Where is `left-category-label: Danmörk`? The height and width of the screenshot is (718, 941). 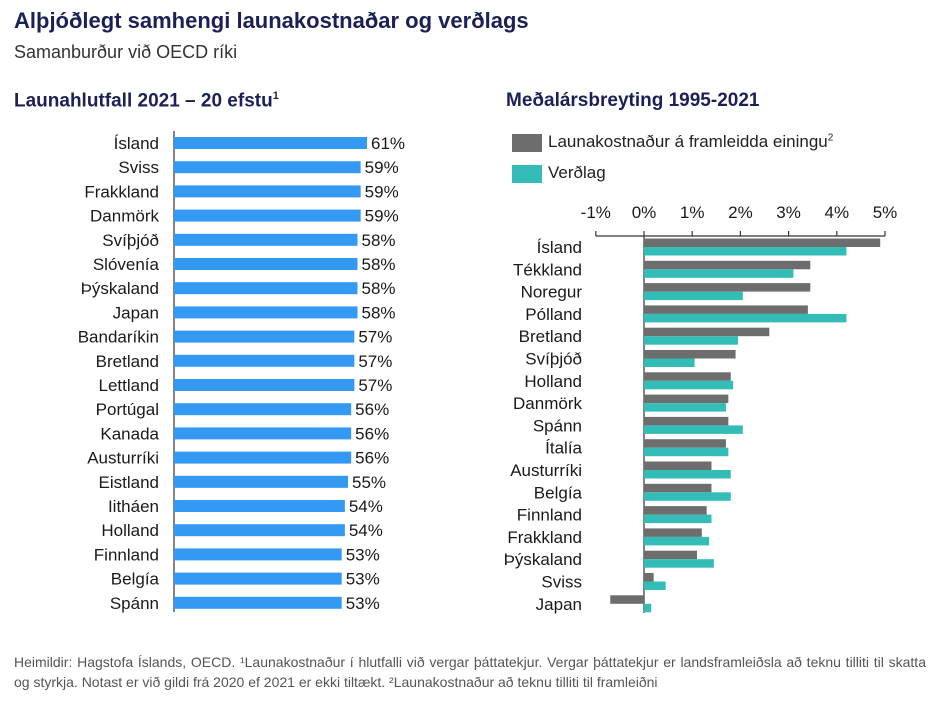 left-category-label: Danmörk is located at coordinates (124, 216).